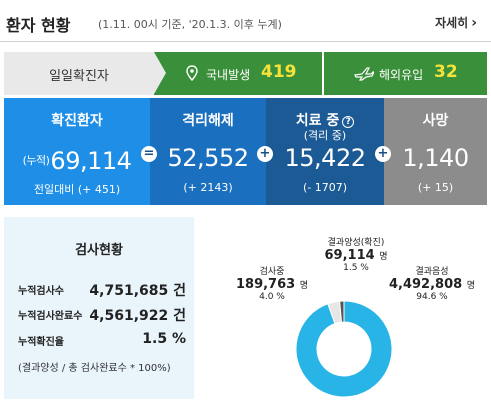 The width and height of the screenshot is (491, 403). I want to click on stat-deaths: 사망 1,140 (+ 15), so click(435, 151).